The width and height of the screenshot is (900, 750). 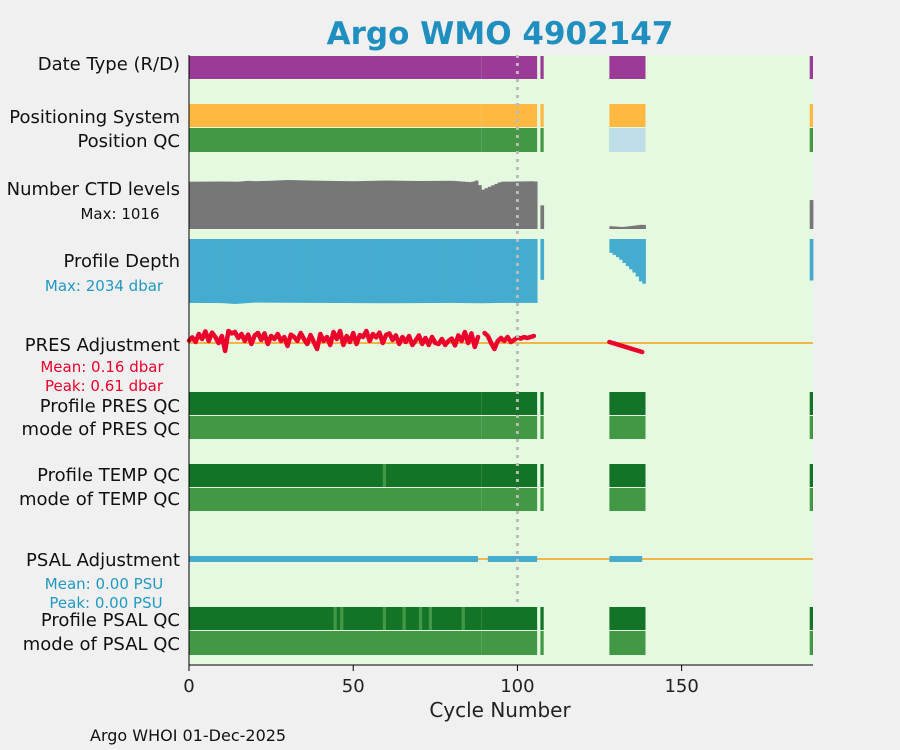 What do you see at coordinates (94, 117) in the screenshot?
I see `row-label: Positioning System` at bounding box center [94, 117].